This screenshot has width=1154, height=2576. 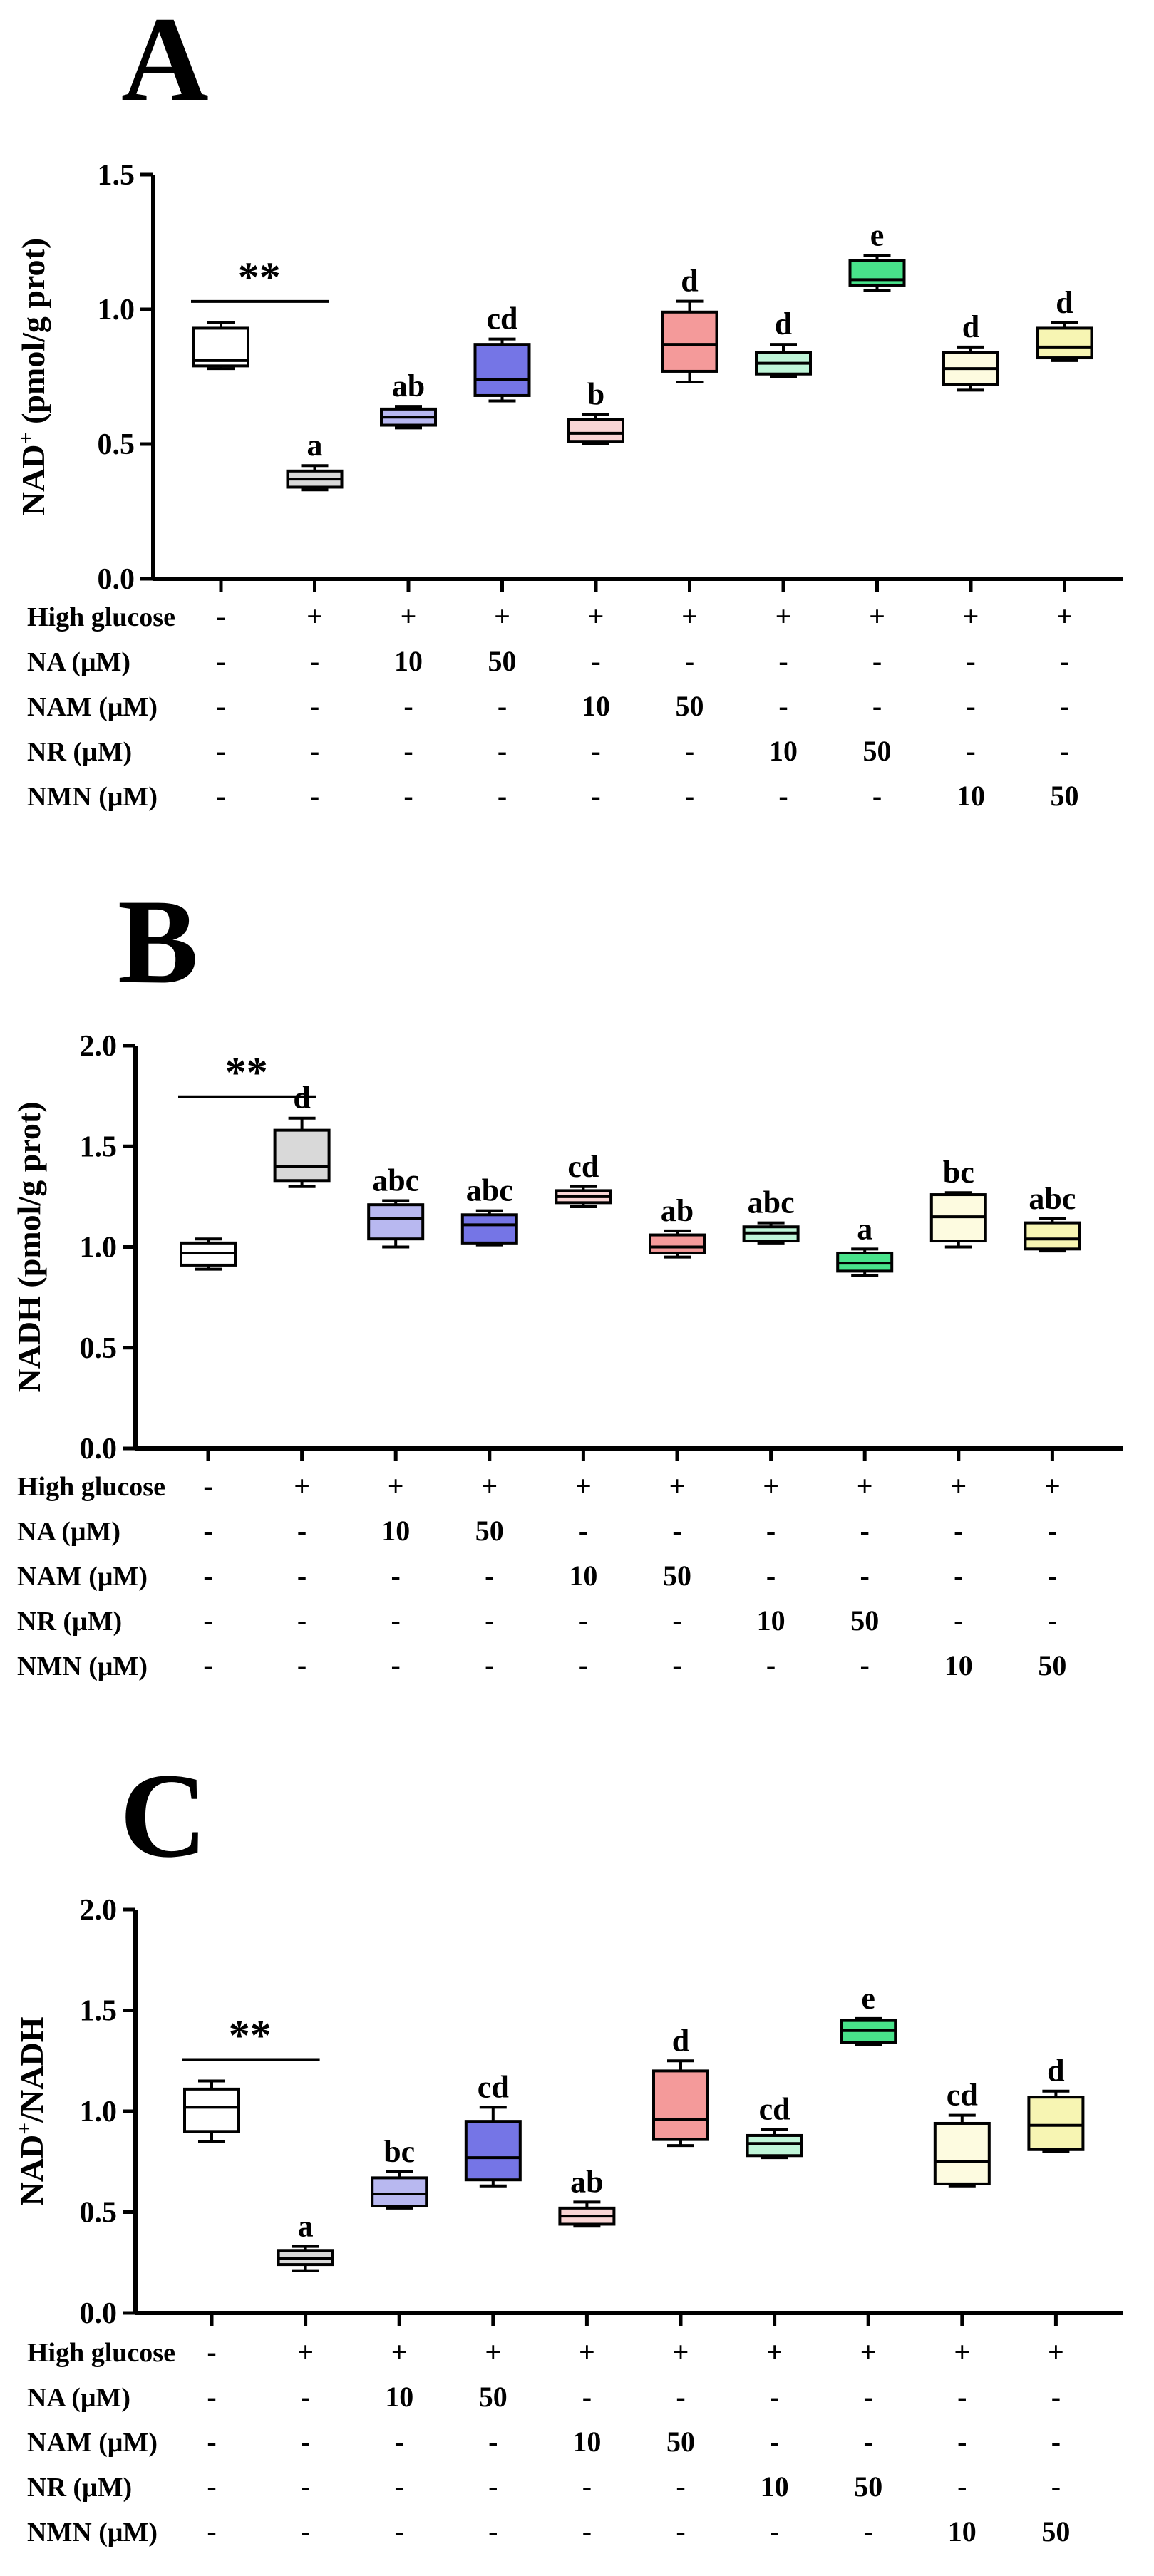 I want to click on treatment-row: NR (μM) - - - - - - 10 50 - -, so click(x=537, y=1620).